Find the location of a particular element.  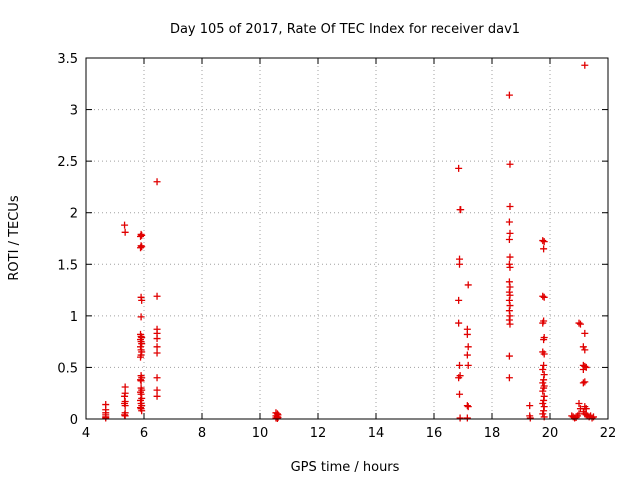

x-axis-label: GPS time / hours is located at coordinates (345, 467).